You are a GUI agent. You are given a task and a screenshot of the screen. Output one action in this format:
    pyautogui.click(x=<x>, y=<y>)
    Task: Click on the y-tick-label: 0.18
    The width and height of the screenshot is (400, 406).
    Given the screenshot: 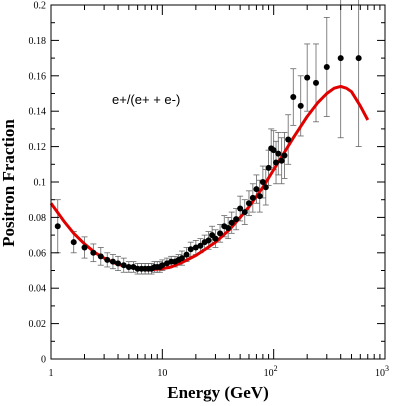 What is the action you would take?
    pyautogui.click(x=38, y=41)
    